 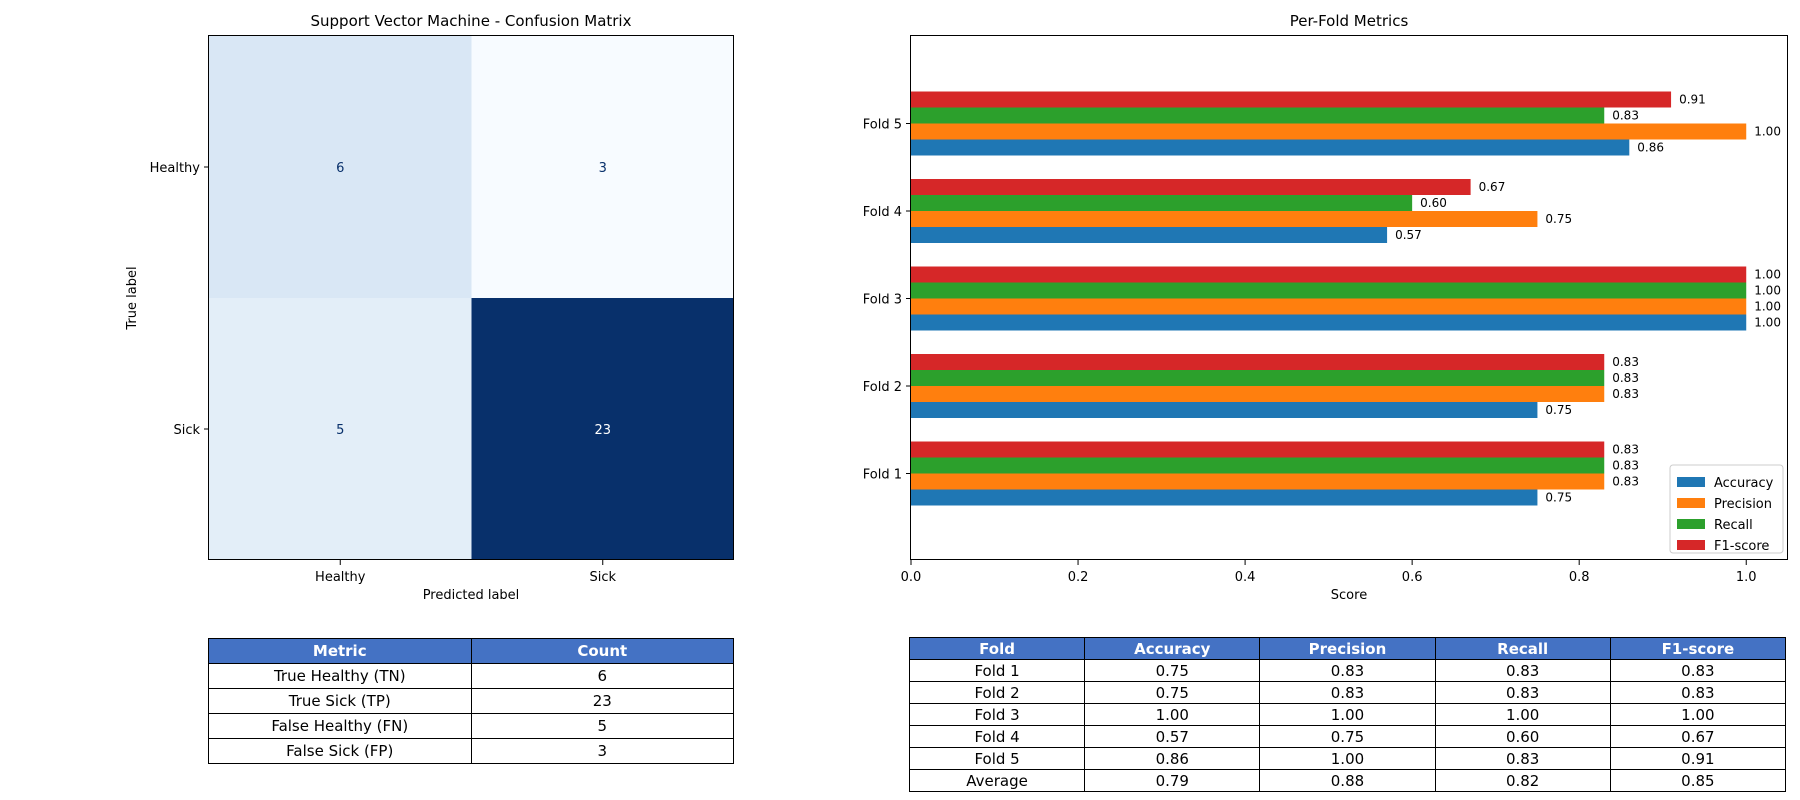 I want to click on table-cell: 6, so click(x=602, y=676).